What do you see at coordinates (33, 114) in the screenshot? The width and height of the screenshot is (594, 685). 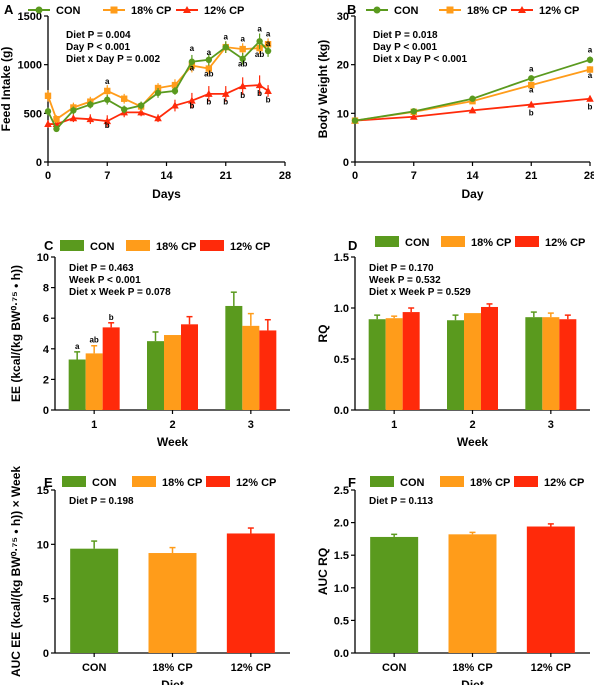 I see `y-tick-label: 500` at bounding box center [33, 114].